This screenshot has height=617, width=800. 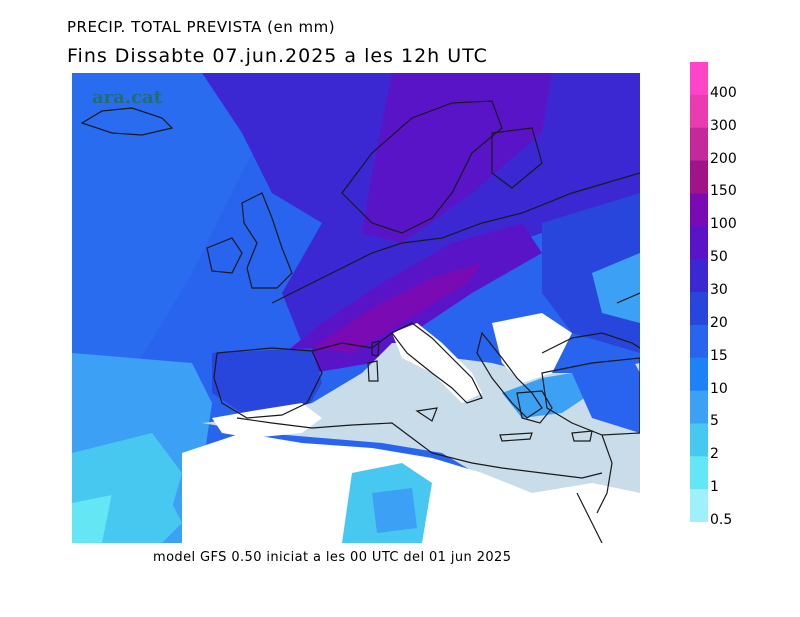 I want to click on legend-swatch-0.5, so click(x=699, y=505).